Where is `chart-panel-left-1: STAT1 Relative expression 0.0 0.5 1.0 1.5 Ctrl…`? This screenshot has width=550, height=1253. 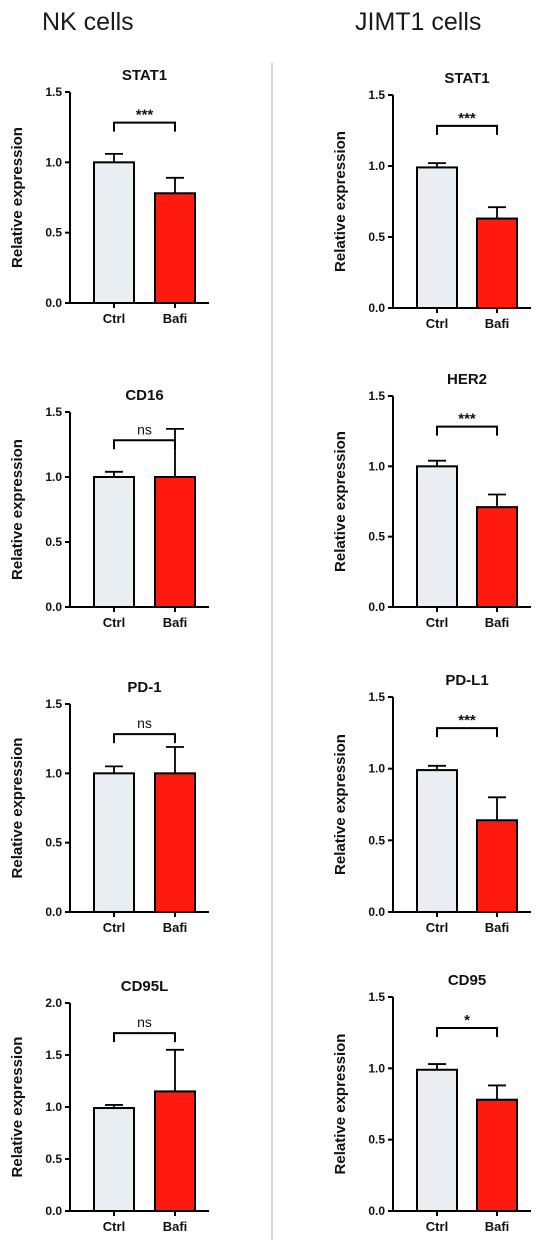 chart-panel-left-1: STAT1 Relative expression 0.0 0.5 1.0 1.5 Ctrl… is located at coordinates (109, 196).